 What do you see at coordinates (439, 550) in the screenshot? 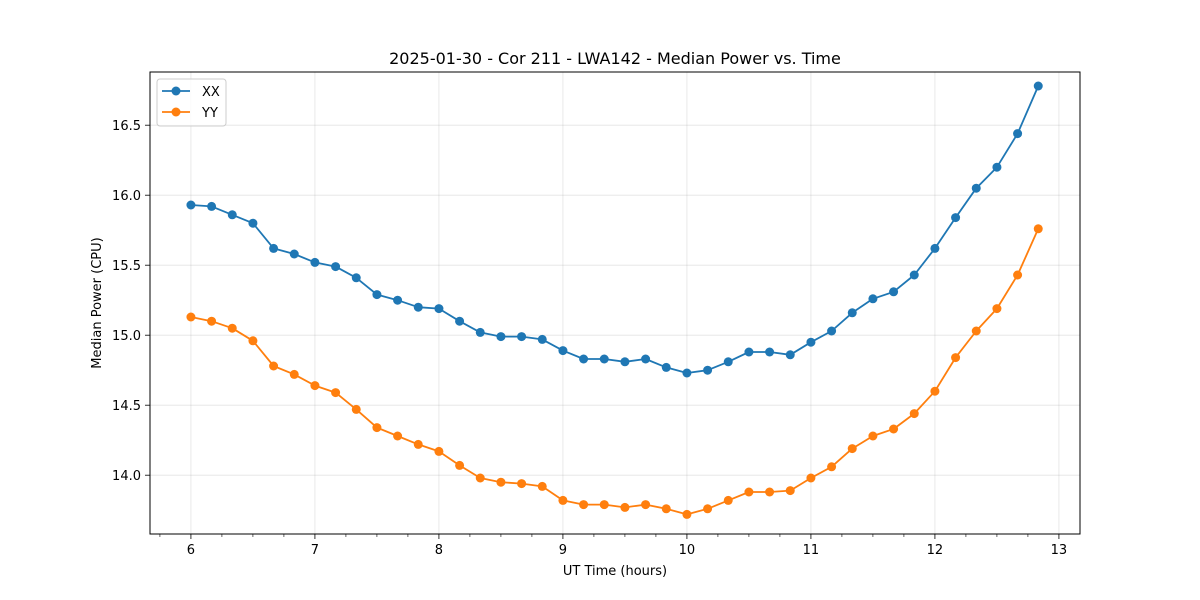
I see `x-tick-label: 8` at bounding box center [439, 550].